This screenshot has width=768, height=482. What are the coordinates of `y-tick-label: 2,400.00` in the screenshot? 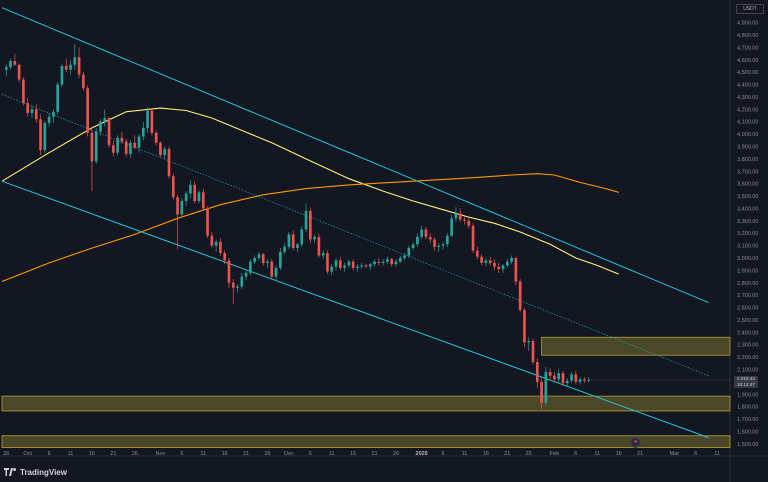 It's located at (747, 333).